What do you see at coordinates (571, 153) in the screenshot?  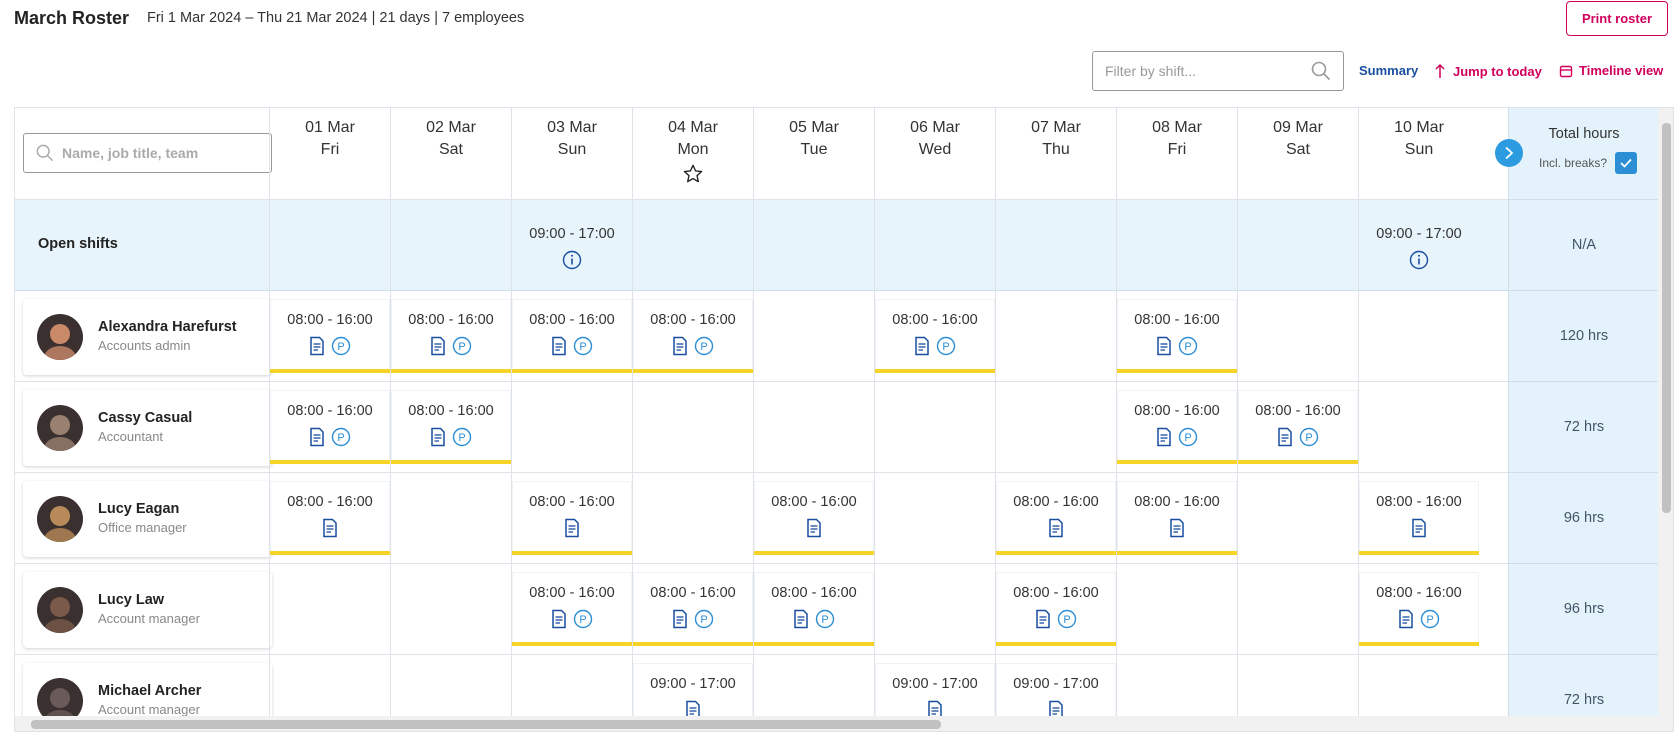 I see `day-header: 03 Mar Sun` at bounding box center [571, 153].